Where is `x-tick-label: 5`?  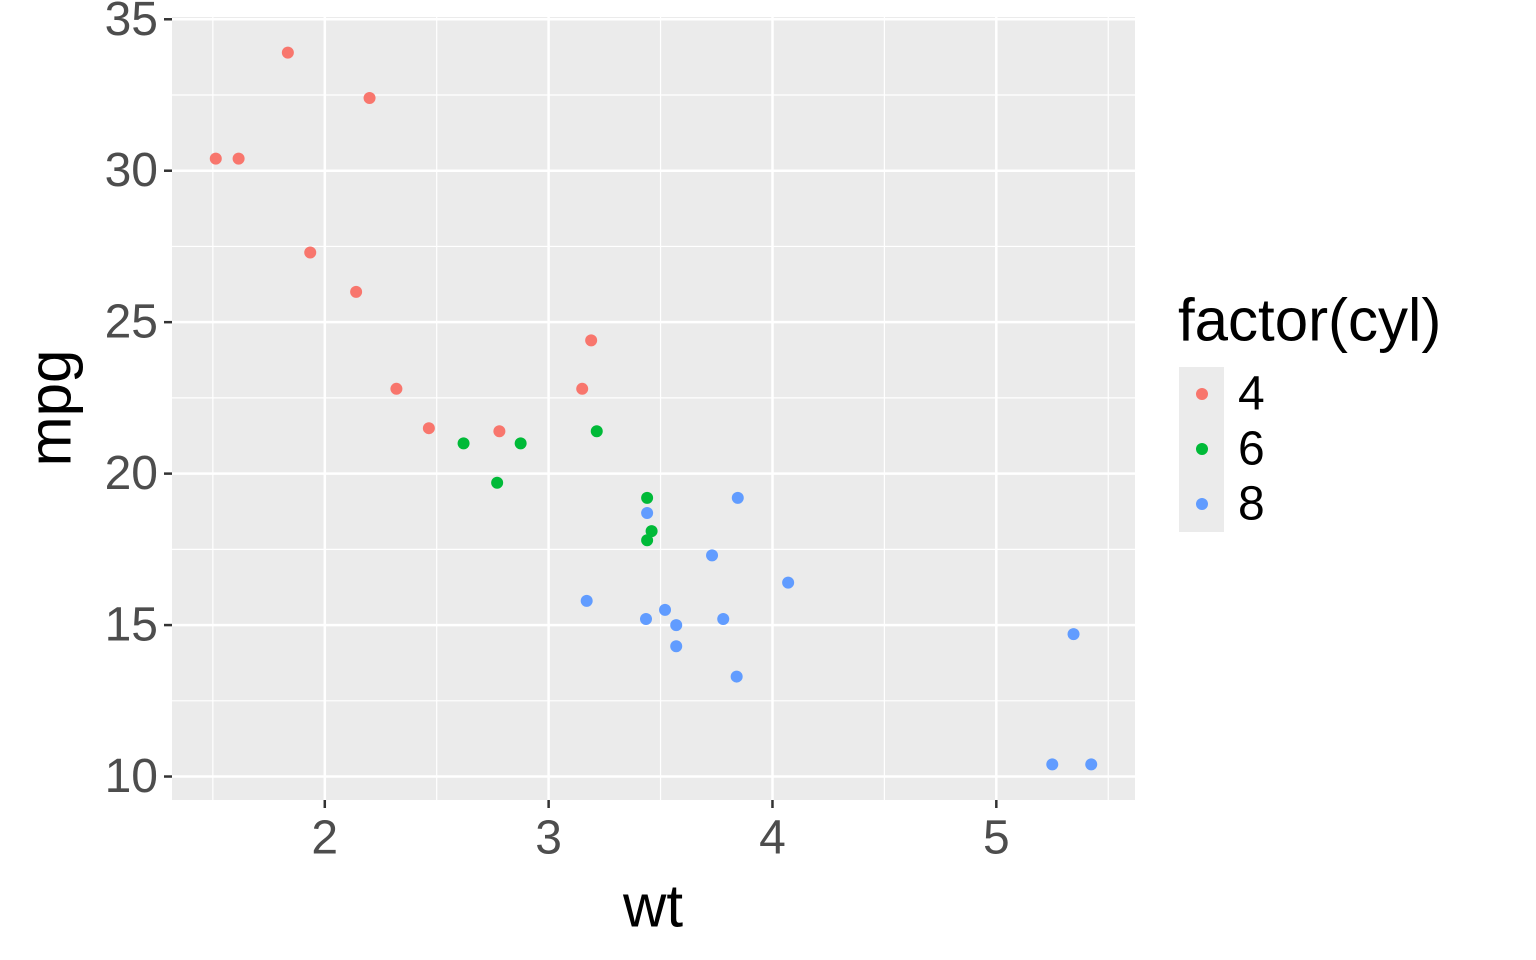 x-tick-label: 5 is located at coordinates (996, 838).